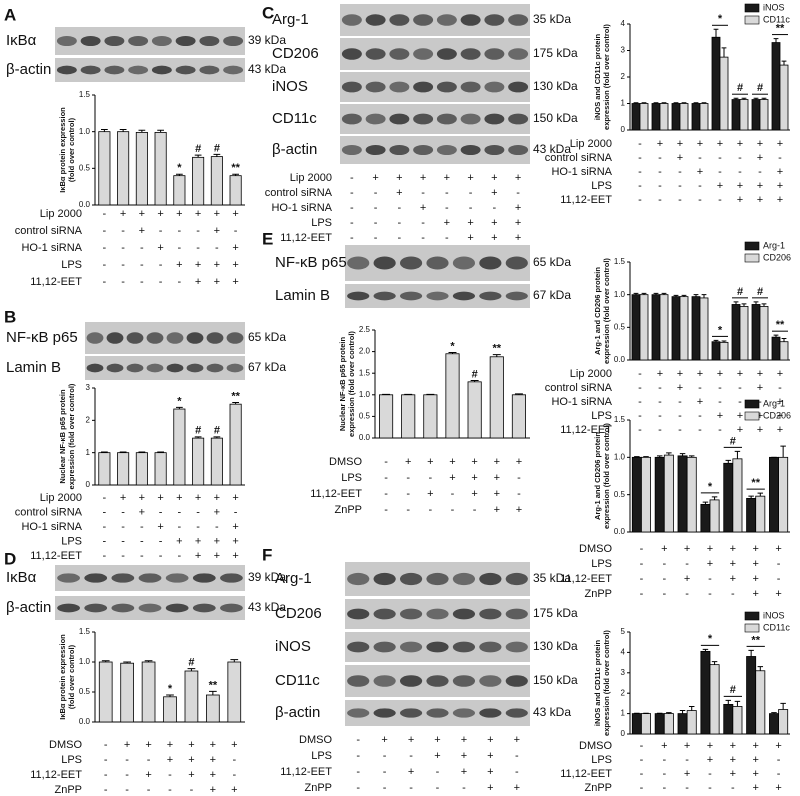 The image size is (800, 796). Describe the element at coordinates (85, 721) in the screenshot. I see `y-tick-label: 0.0` at that location.